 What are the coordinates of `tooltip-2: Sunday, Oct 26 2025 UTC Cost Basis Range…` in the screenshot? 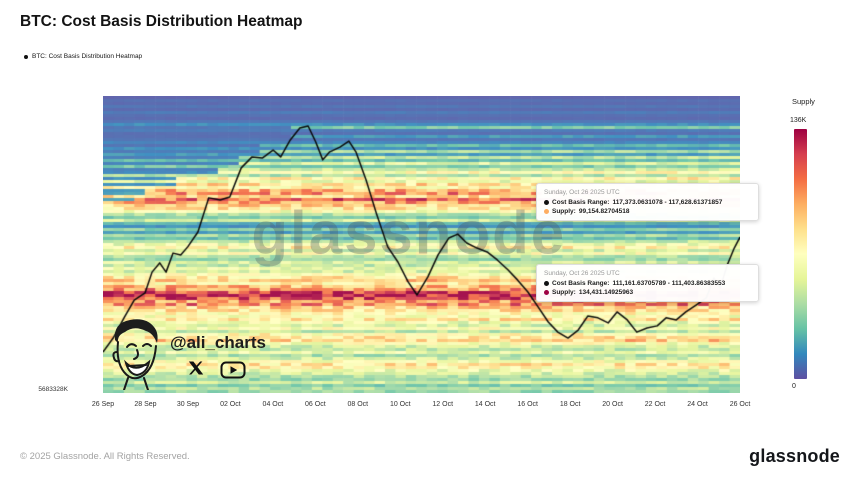 It's located at (647, 283).